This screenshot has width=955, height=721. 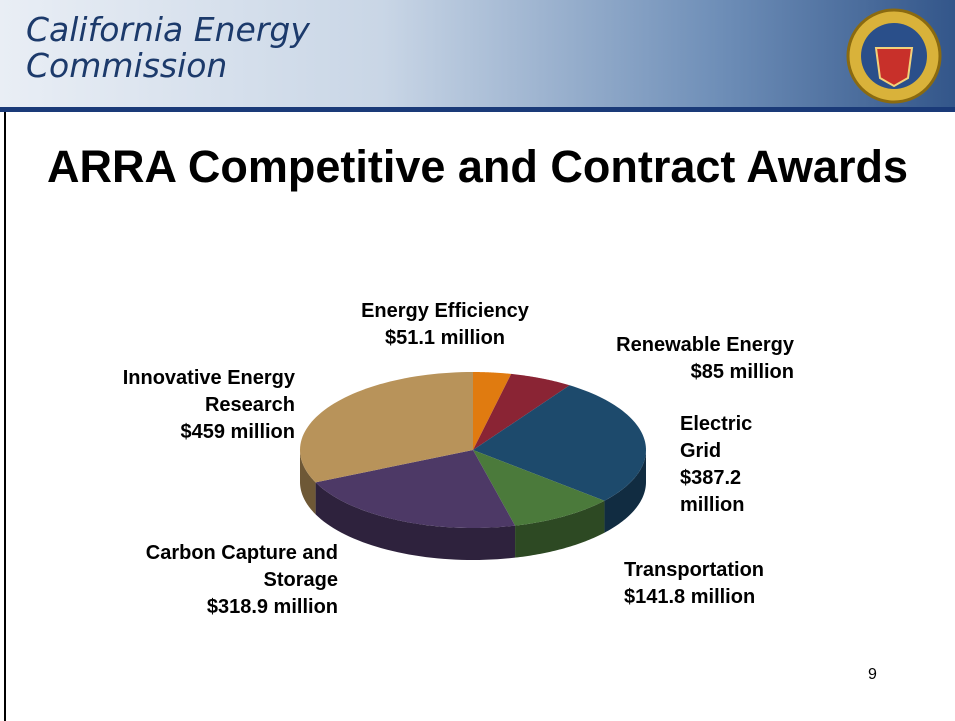 What do you see at coordinates (208, 391) in the screenshot?
I see `category-label: Innovative Energy Research` at bounding box center [208, 391].